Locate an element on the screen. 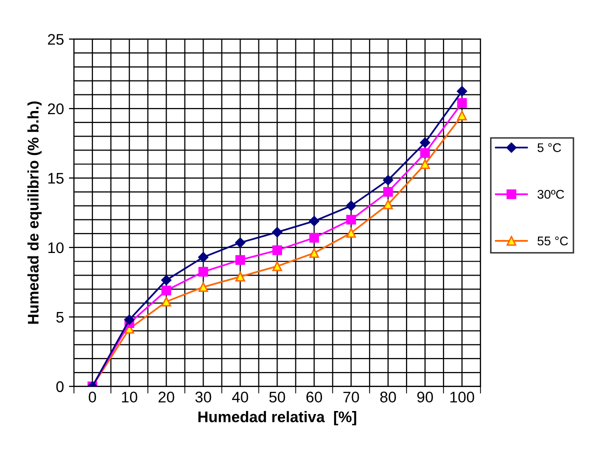 Image resolution: width=616 pixels, height=460 pixels. y-tick-label: 5 is located at coordinates (60, 317).